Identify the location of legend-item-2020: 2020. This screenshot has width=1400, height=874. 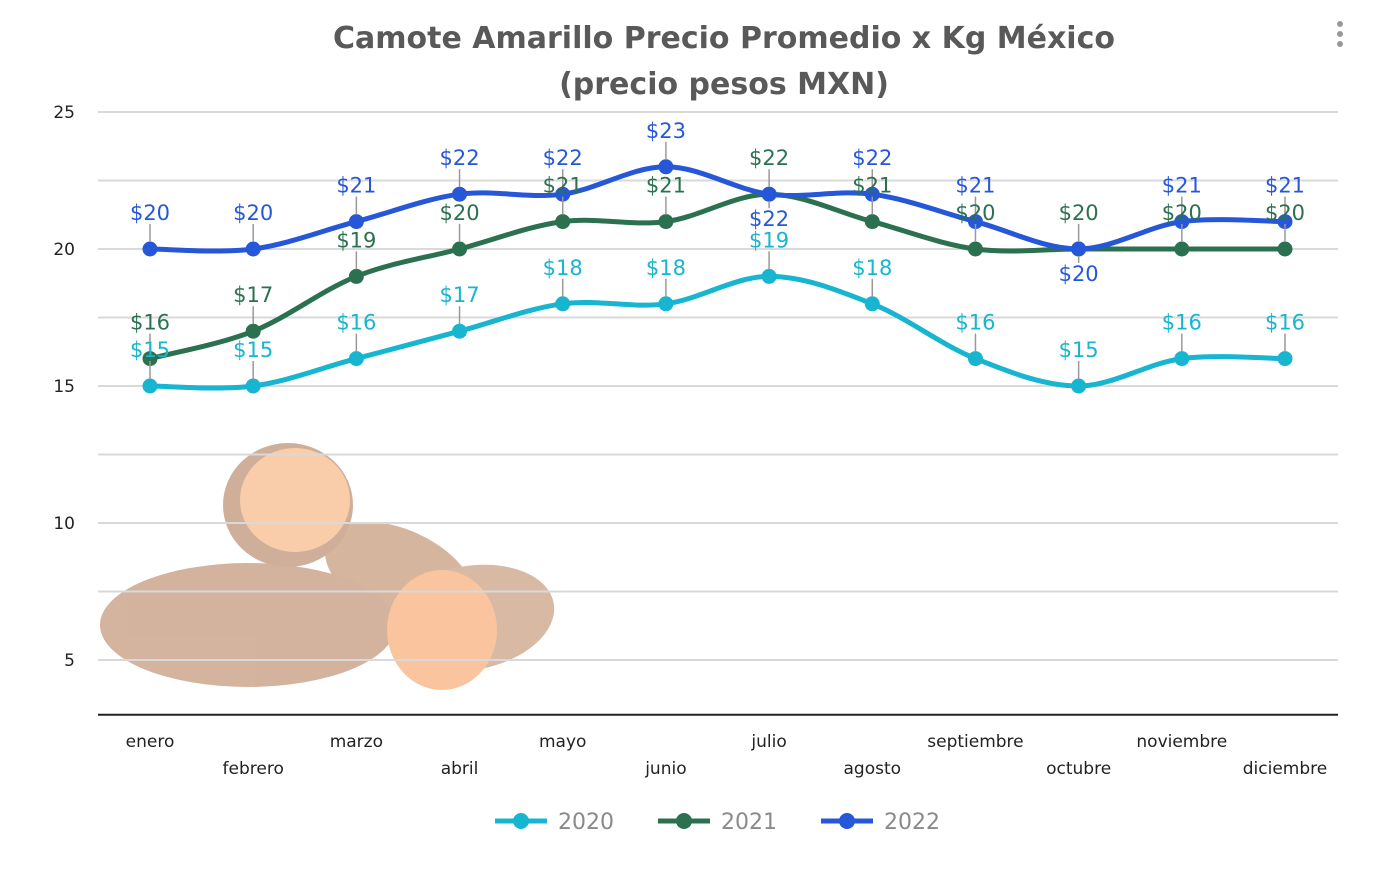
(554, 822).